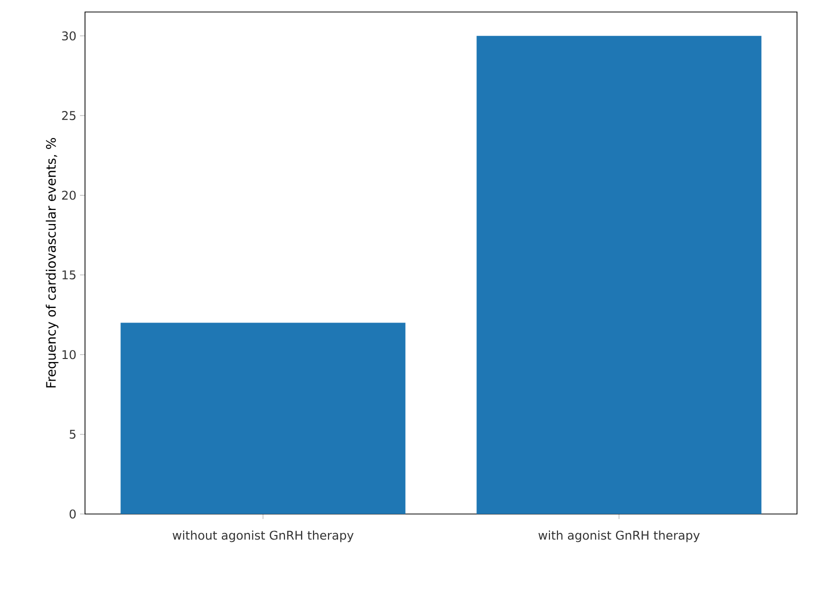 The width and height of the screenshot is (813, 595). I want to click on x-tick-label: with agonist GnRH therapy, so click(619, 536).